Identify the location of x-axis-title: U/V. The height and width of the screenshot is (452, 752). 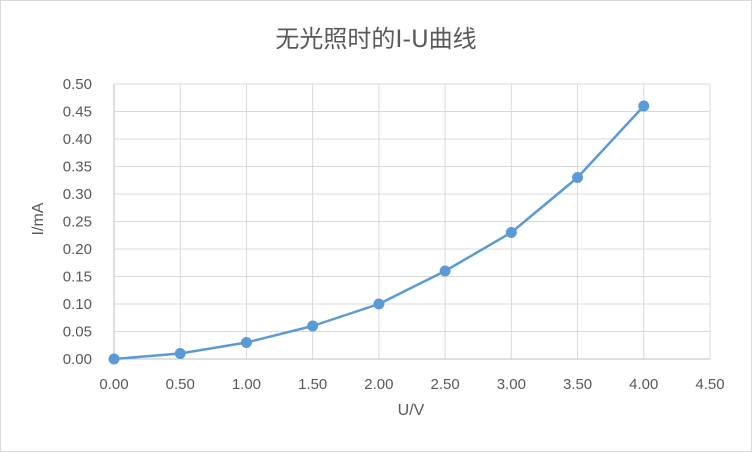
(411, 410).